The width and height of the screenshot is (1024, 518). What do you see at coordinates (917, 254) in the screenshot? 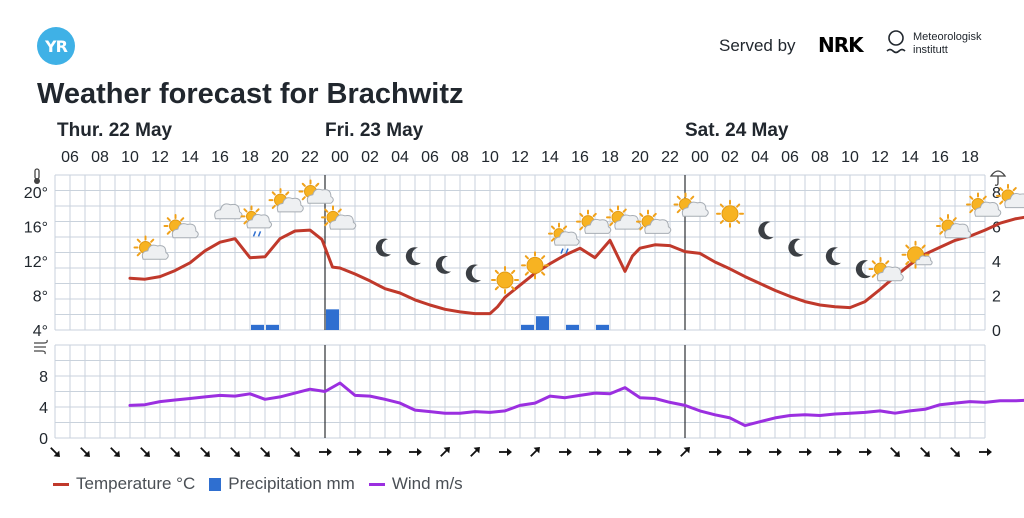
I see `sun-cloud-icon` at bounding box center [917, 254].